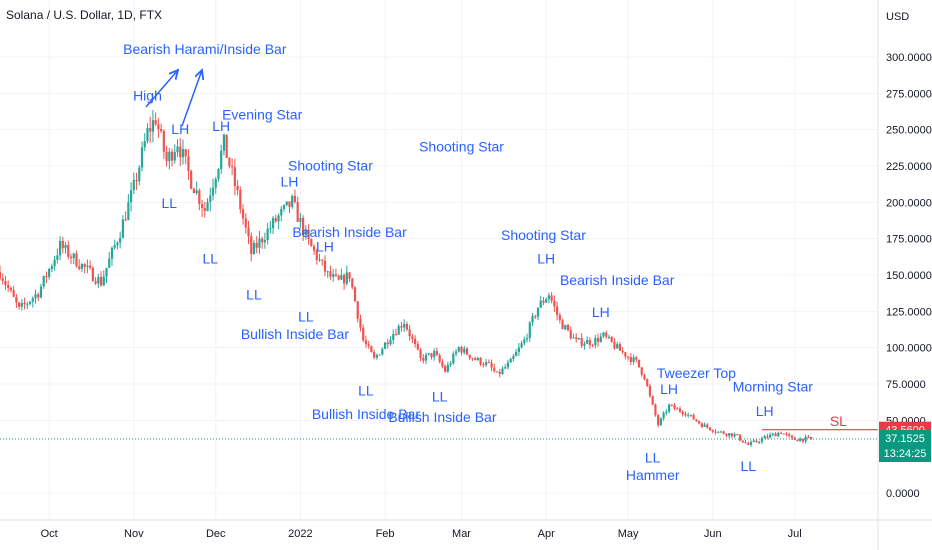  What do you see at coordinates (795, 534) in the screenshot?
I see `x-tick-label: Jul` at bounding box center [795, 534].